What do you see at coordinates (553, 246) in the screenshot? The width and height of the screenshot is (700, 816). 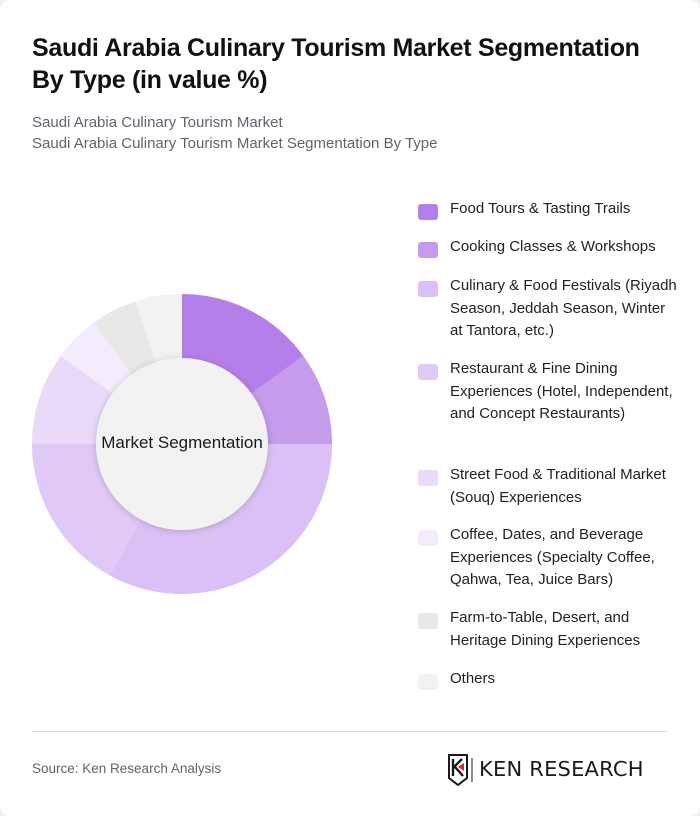 I see `legend-label: Cooking Classes & Workshops` at bounding box center [553, 246].